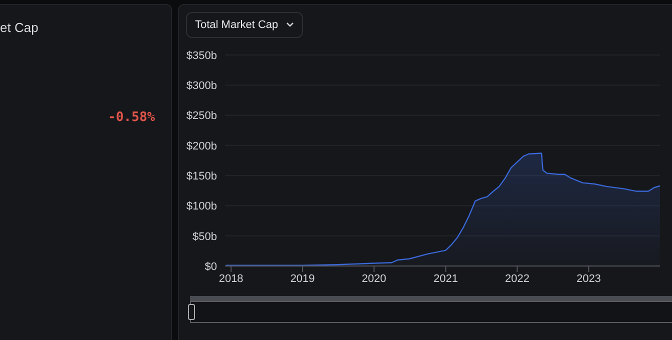 This screenshot has width=672, height=340. I want to click on x-tick-label: 2020, so click(374, 278).